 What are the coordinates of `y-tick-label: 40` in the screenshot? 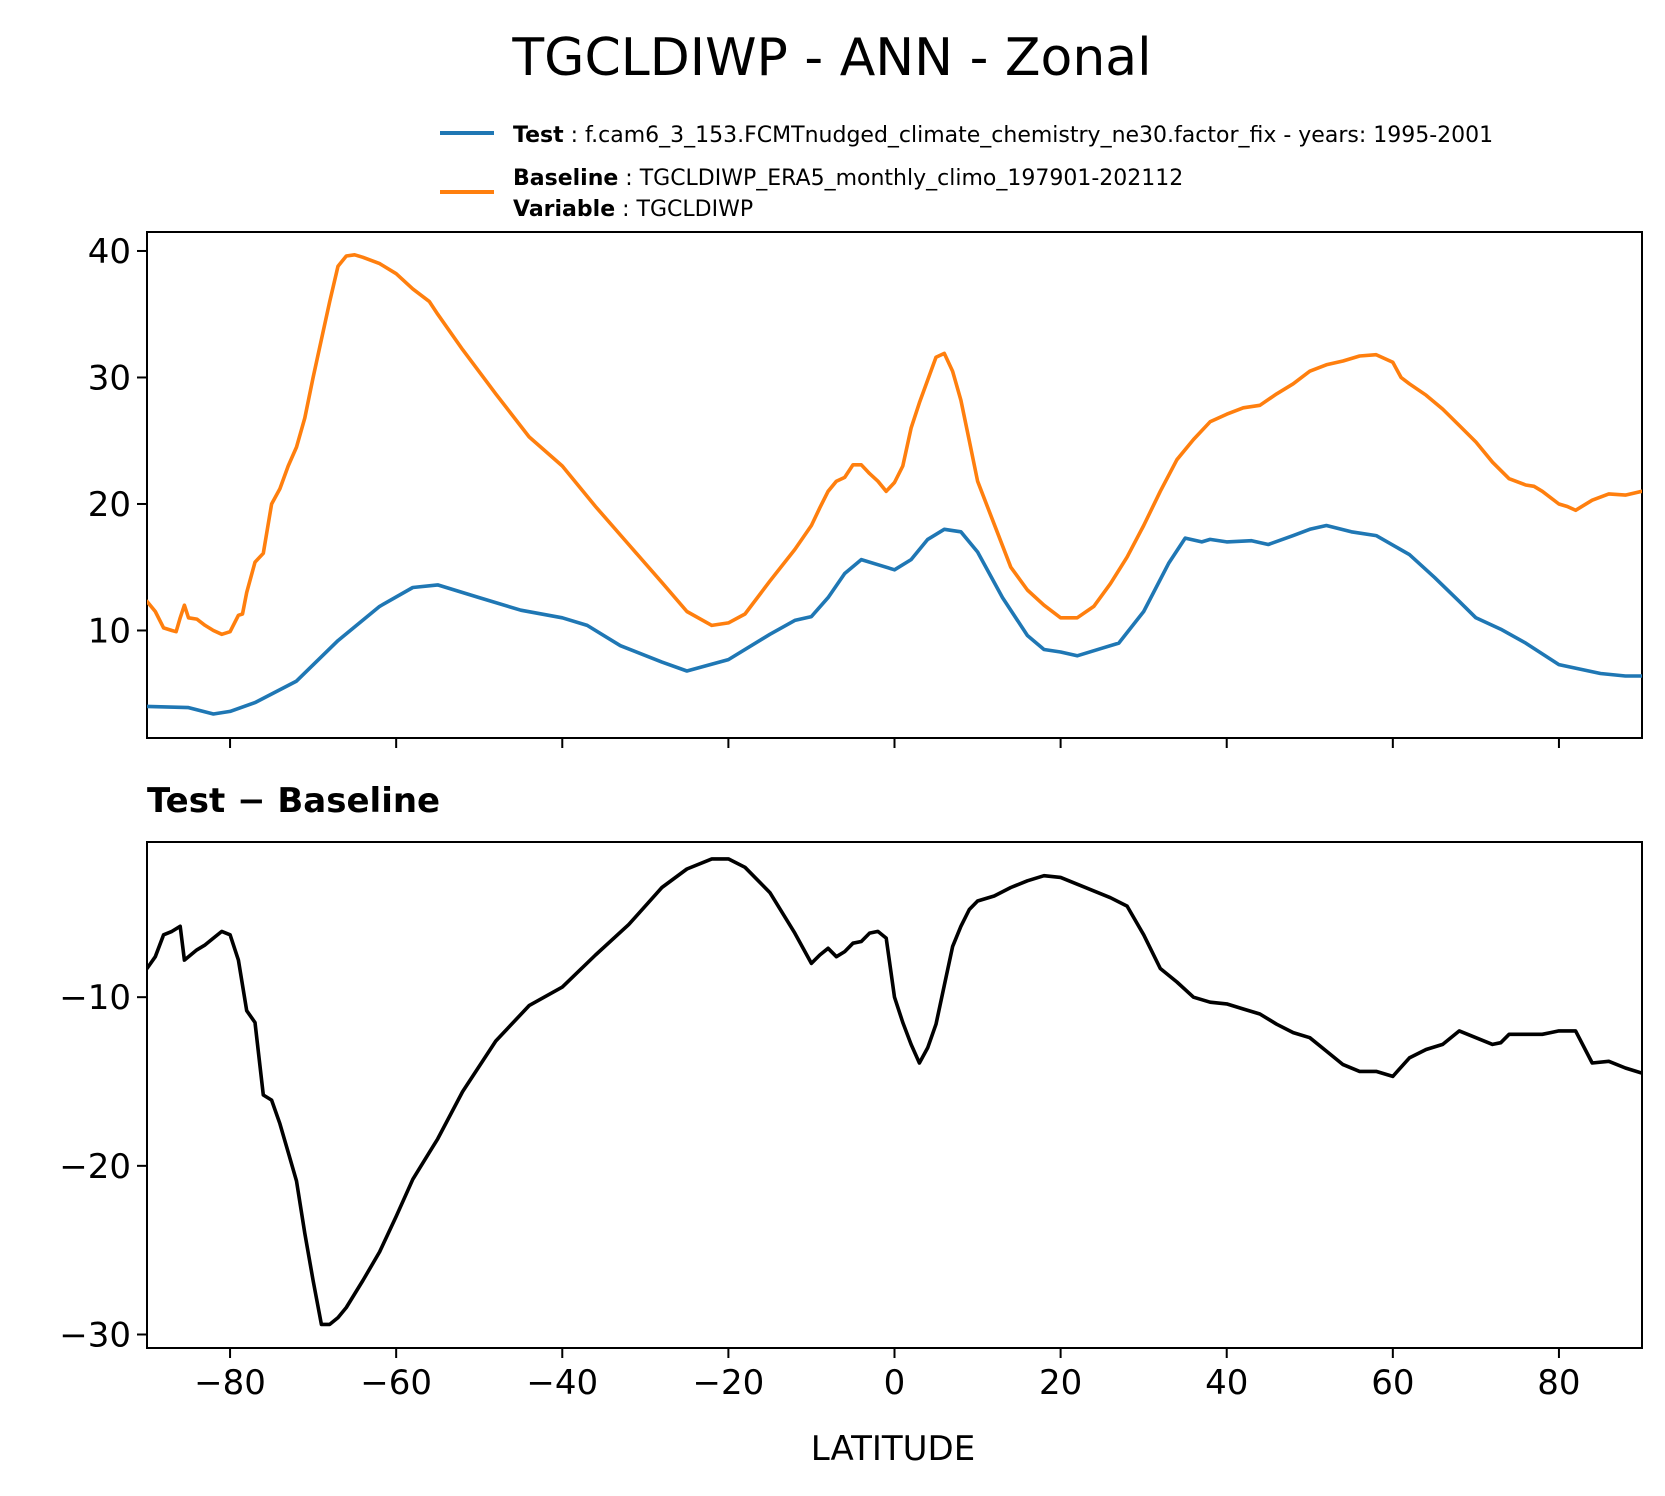 It's located at (109, 252).